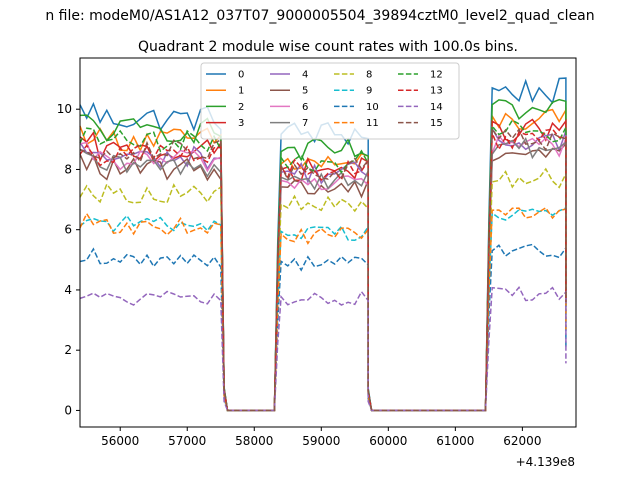 This screenshot has width=640, height=480. Describe the element at coordinates (254, 441) in the screenshot. I see `x-tick-label: 58000` at that location.